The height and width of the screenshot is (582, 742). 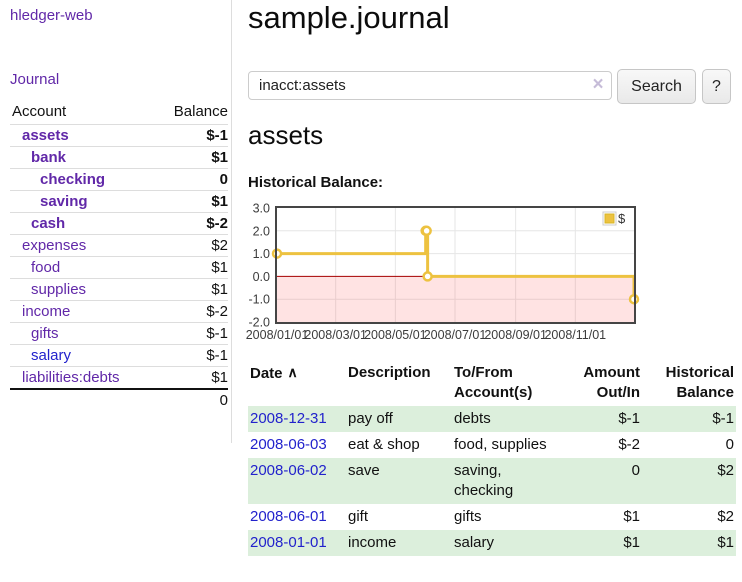 I want to click on transaction-row: 2008-01-01 income salary $1 $1, so click(x=492, y=543).